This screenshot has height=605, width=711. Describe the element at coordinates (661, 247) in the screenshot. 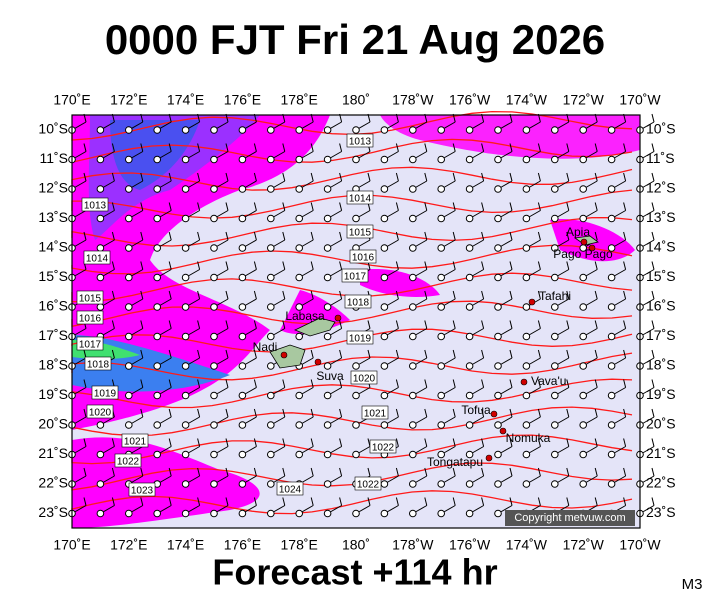

I see `lat-label: 14˚S` at that location.